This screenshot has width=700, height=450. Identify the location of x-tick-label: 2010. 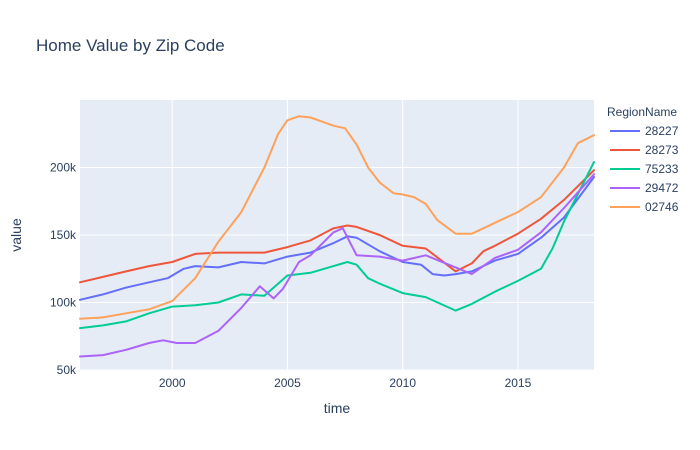
(402, 383).